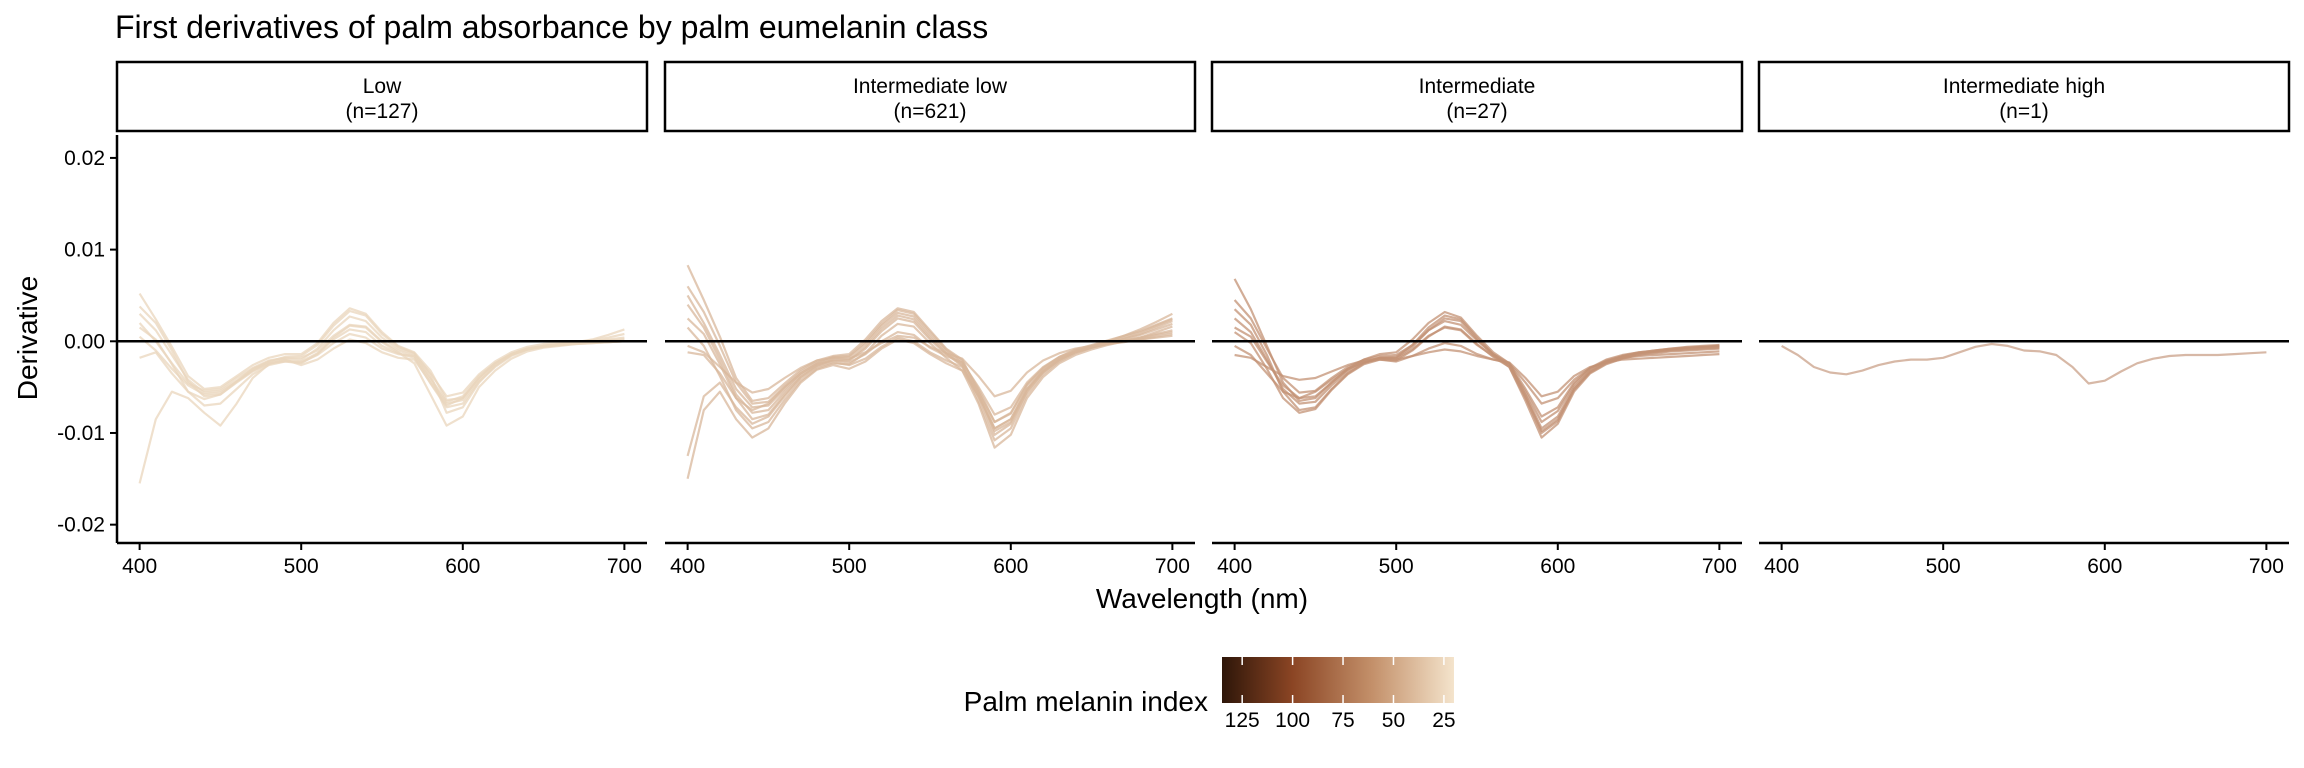  Describe the element at coordinates (1086, 701) in the screenshot. I see `legend-title: Palm melanin index` at that location.